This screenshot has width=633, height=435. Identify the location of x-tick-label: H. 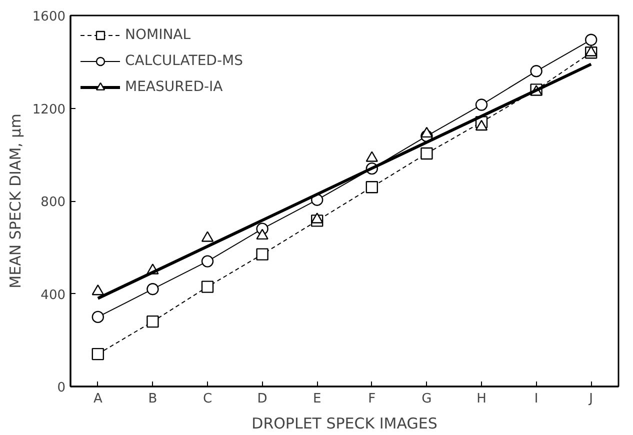
(481, 399).